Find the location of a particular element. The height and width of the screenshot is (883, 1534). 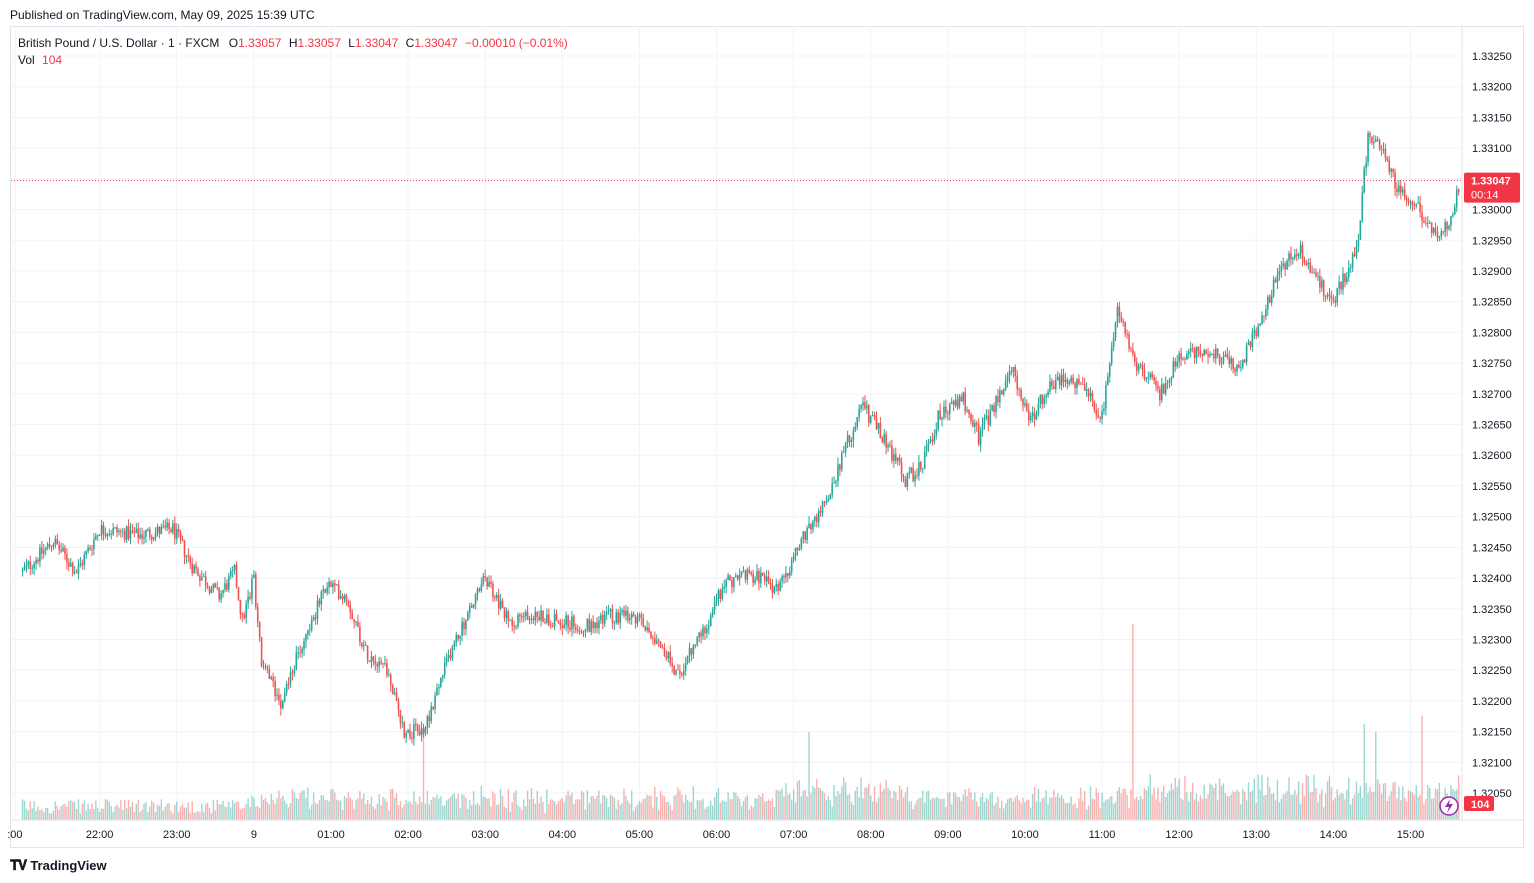

lightning-icon is located at coordinates (1449, 806).